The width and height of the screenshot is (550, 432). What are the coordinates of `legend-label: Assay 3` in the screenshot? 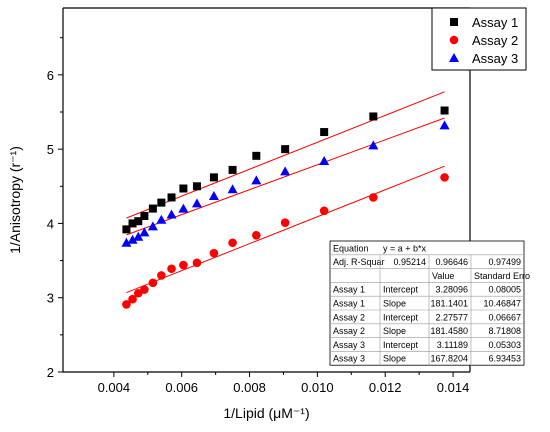 It's located at (495, 58).